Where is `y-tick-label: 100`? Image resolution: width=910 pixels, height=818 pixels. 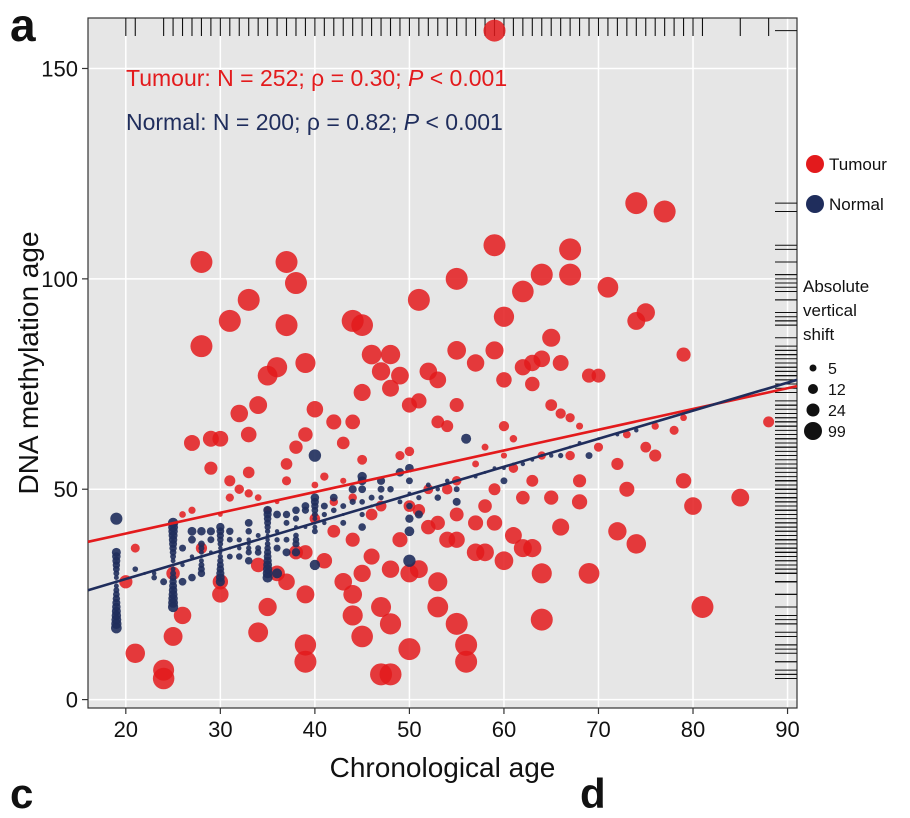 y-tick-label: 100 is located at coordinates (59, 279).